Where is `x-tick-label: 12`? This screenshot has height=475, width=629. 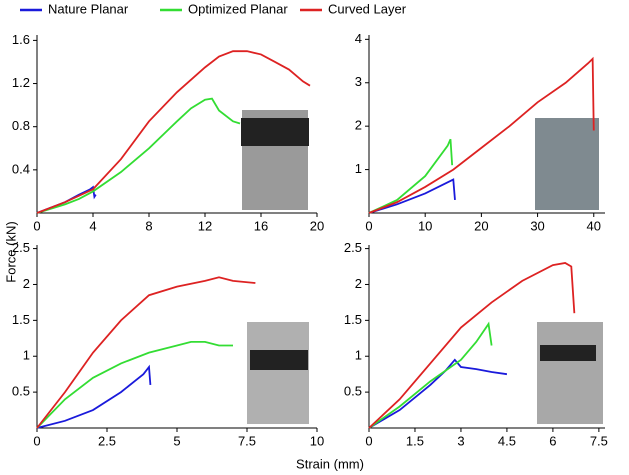
x-tick-label: 12 is located at coordinates (205, 225).